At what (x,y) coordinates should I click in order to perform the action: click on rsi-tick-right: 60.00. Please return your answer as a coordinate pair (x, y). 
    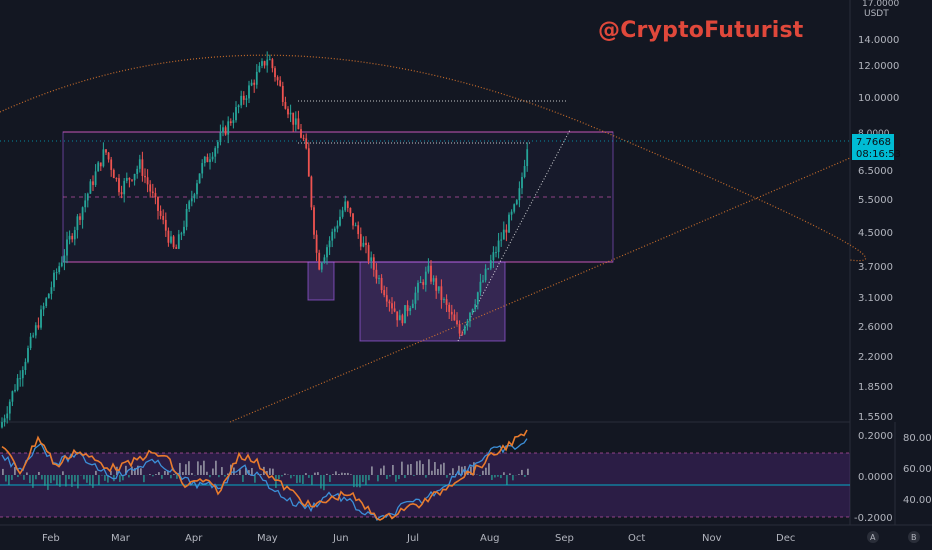
    Looking at the image, I should click on (917, 469).